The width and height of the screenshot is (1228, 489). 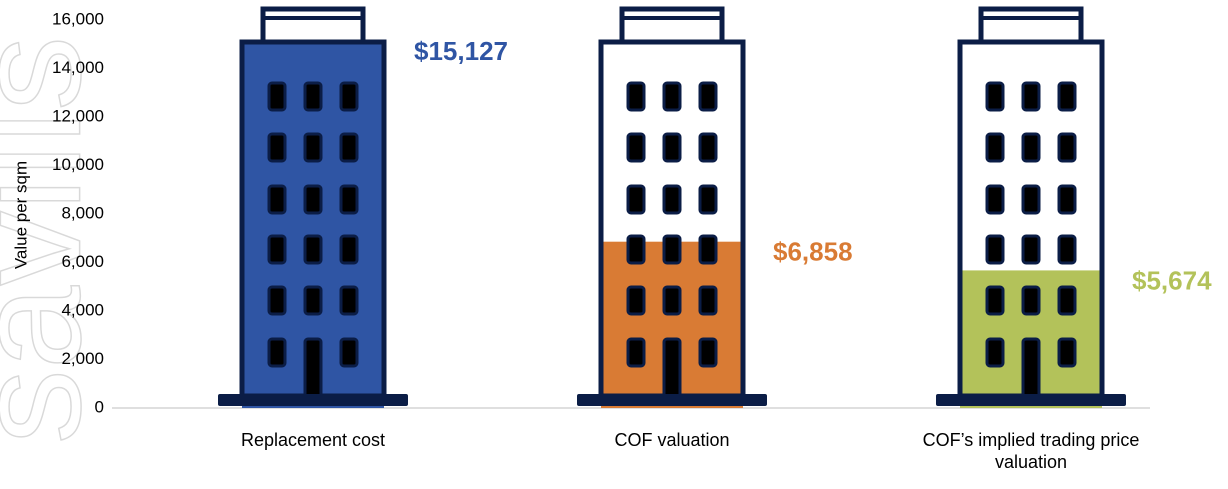 What do you see at coordinates (78, 18) in the screenshot?
I see `y-tick-label: 16,000` at bounding box center [78, 18].